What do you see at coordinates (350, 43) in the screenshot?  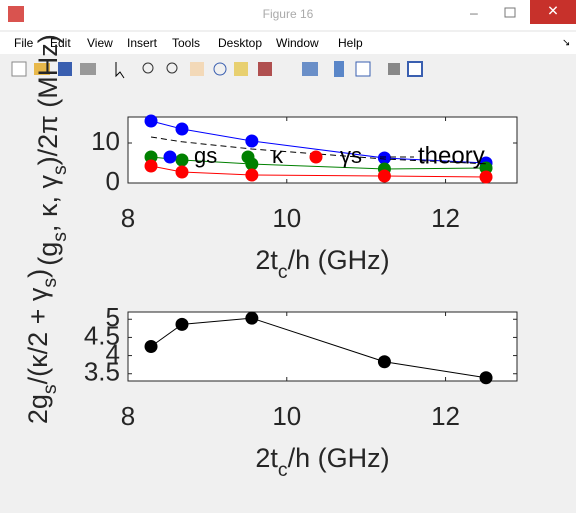 I see `menu-item: Help` at bounding box center [350, 43].